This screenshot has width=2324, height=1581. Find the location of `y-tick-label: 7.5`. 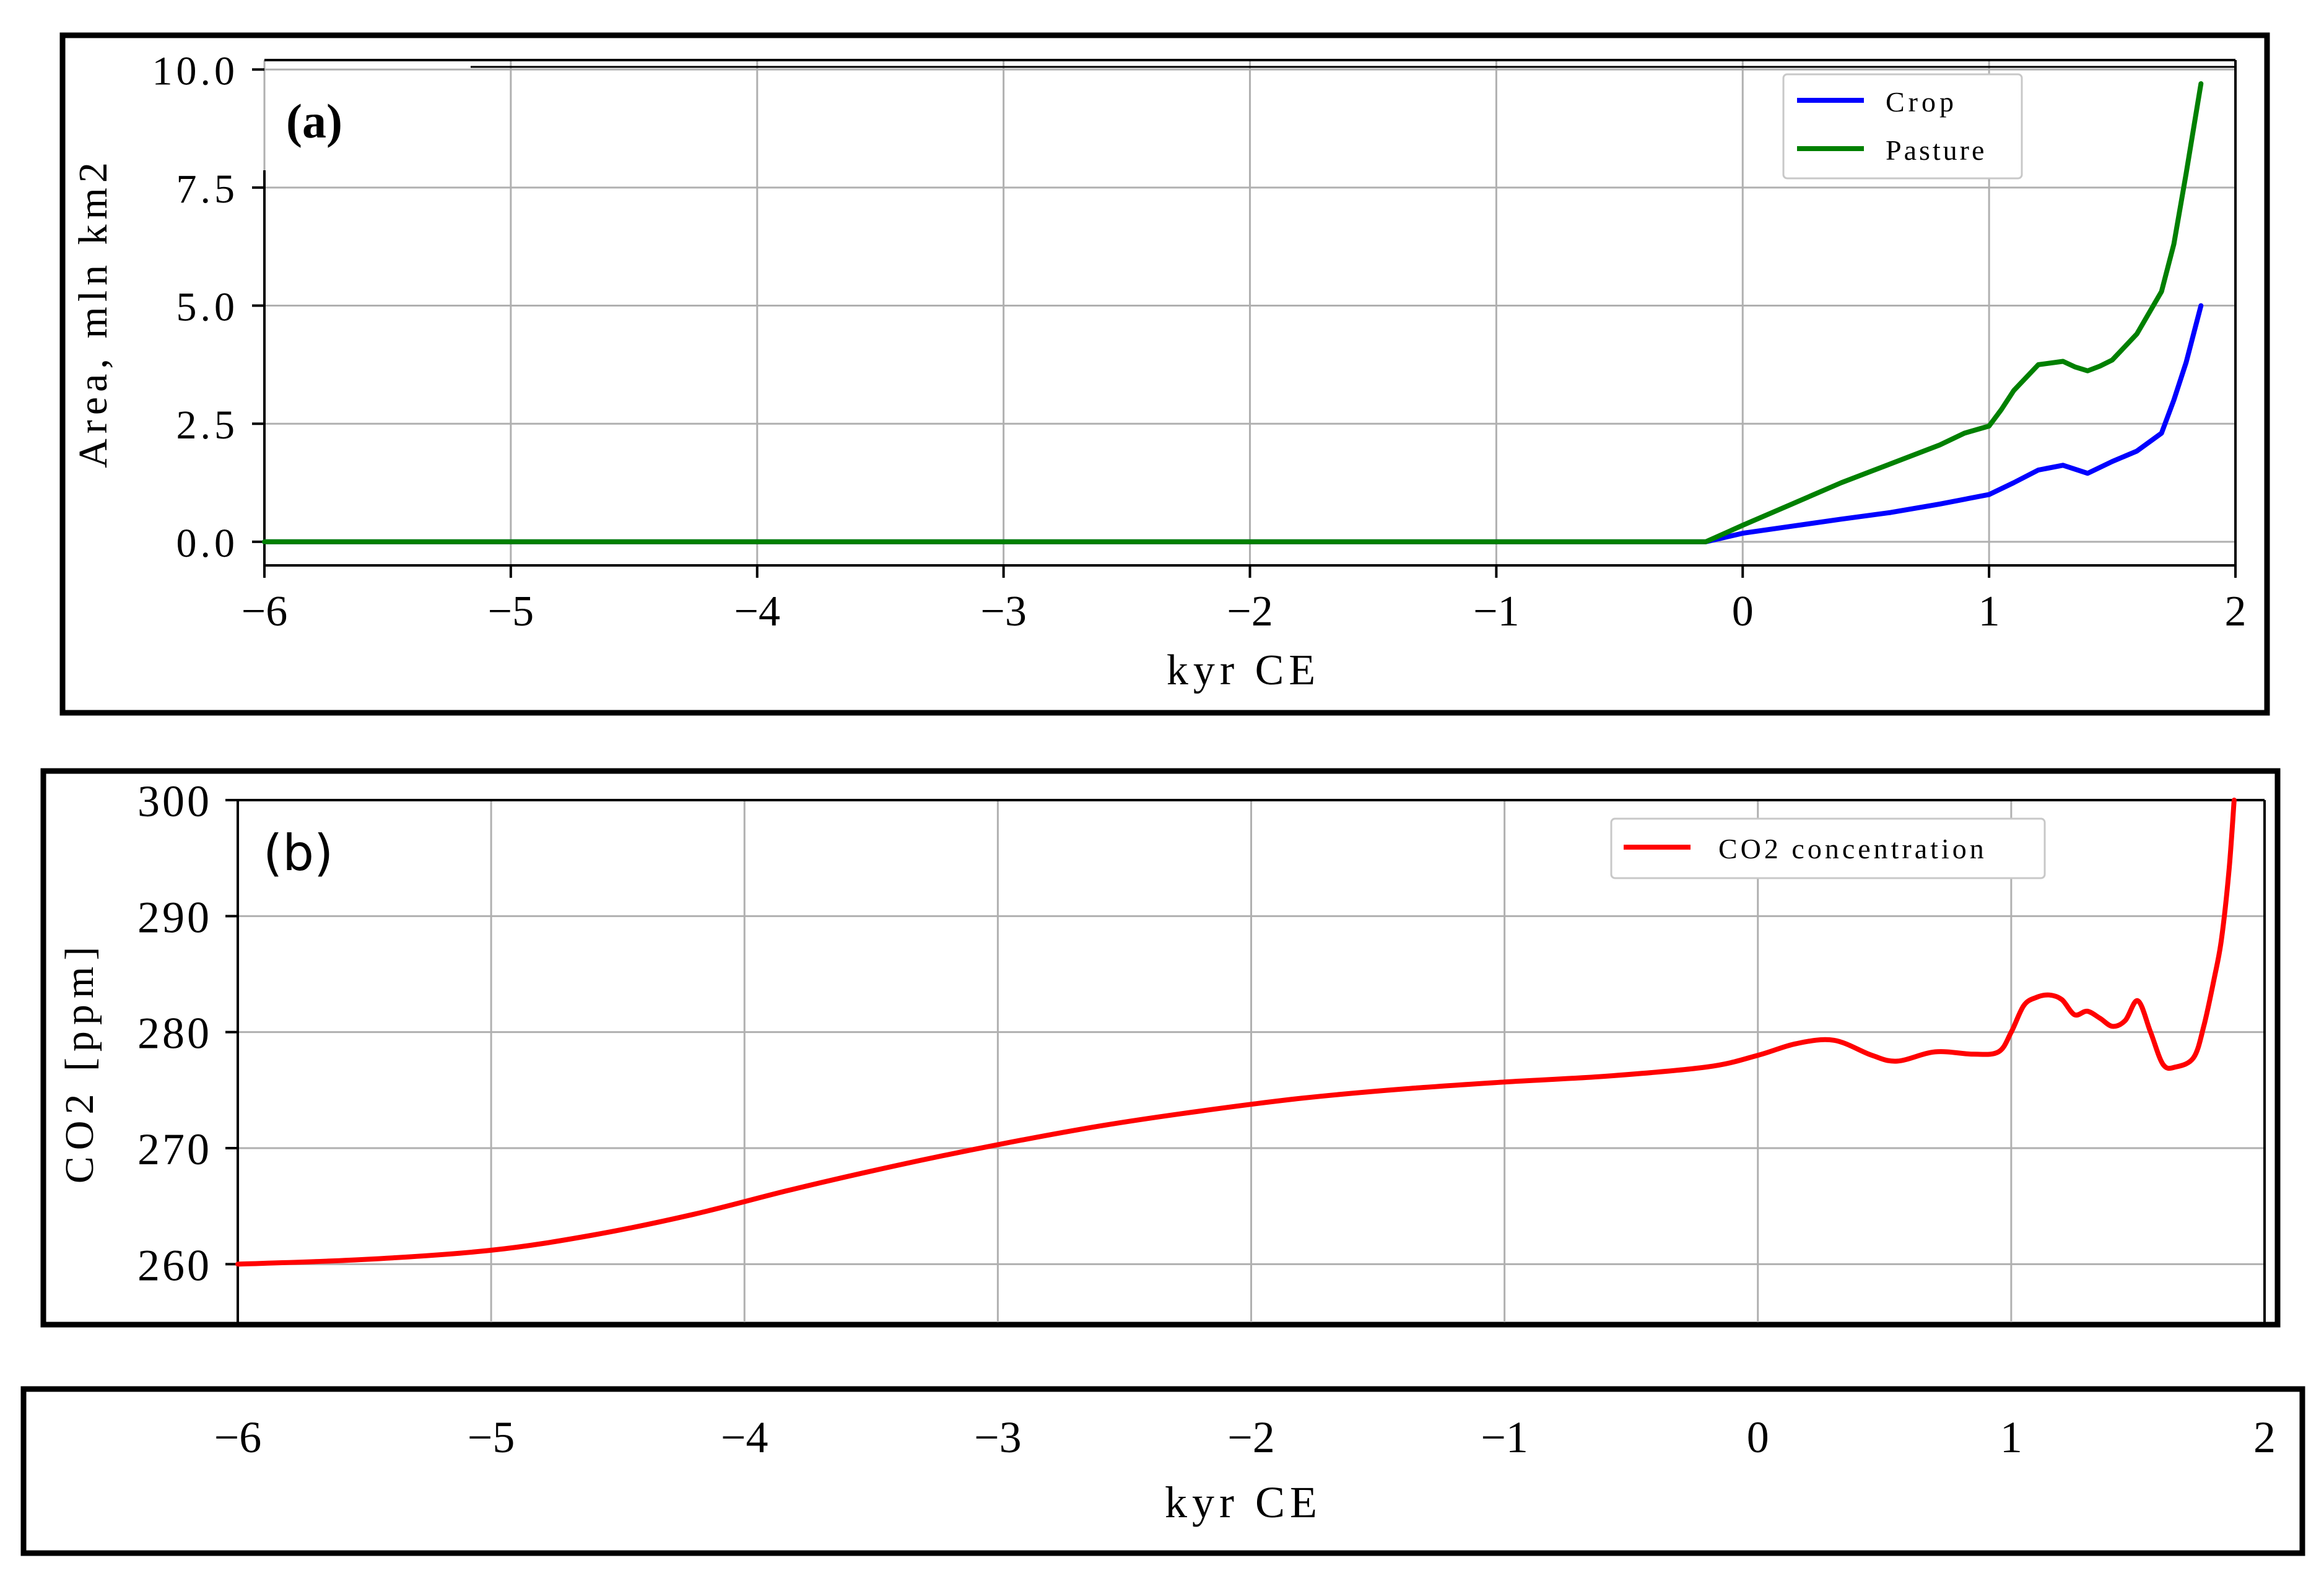

y-tick-label: 7.5 is located at coordinates (207, 189).